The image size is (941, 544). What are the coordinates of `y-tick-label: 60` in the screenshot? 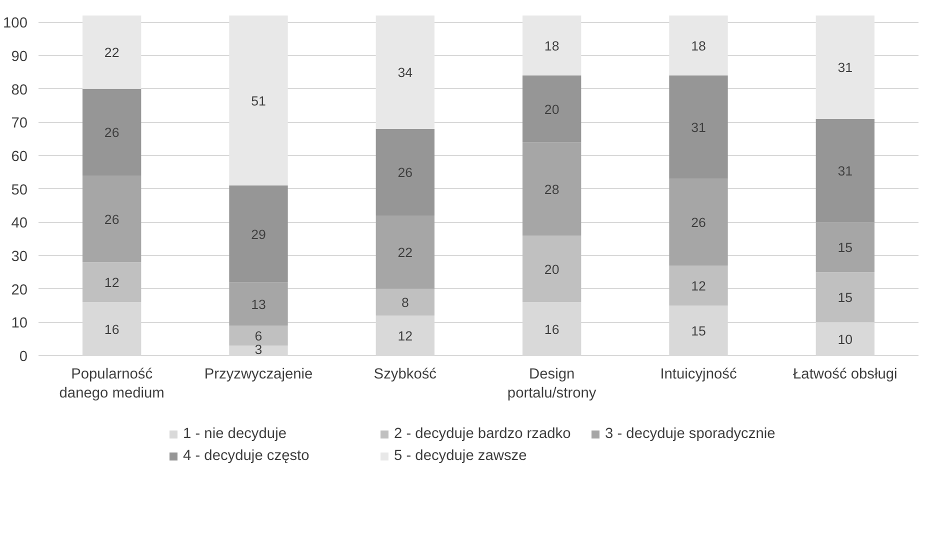 It's located at (19, 157).